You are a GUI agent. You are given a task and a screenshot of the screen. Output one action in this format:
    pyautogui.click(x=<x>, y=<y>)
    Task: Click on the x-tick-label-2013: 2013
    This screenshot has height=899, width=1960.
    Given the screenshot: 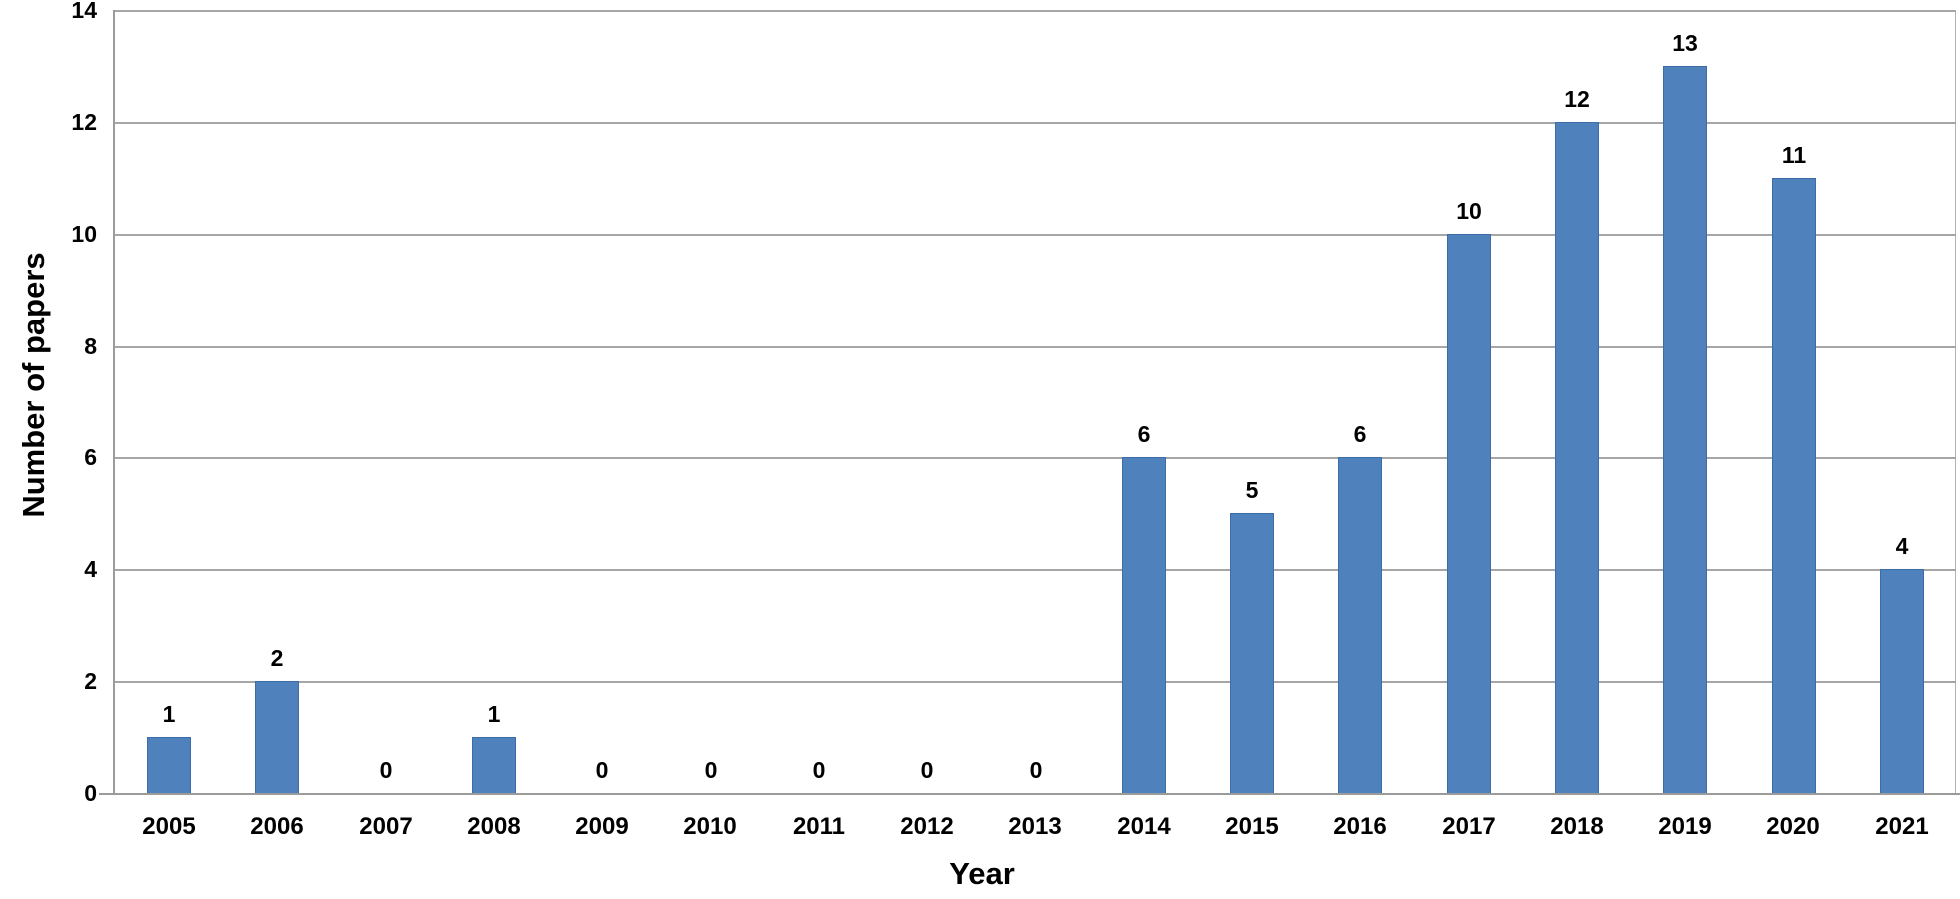 What is the action you would take?
    pyautogui.click(x=1035, y=826)
    